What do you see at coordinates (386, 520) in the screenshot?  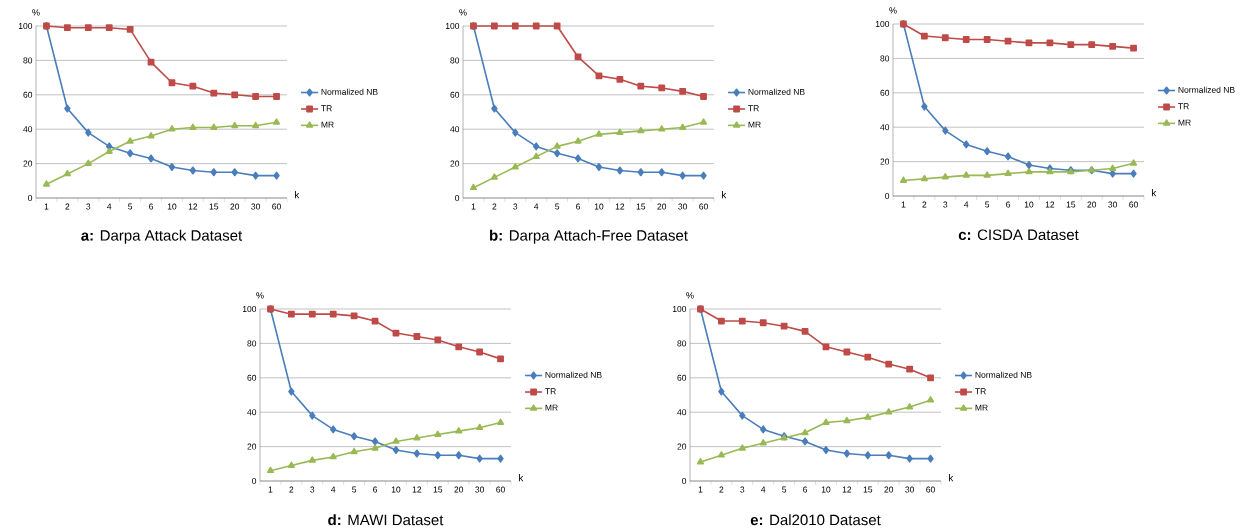 I see `text: d: MAWI Dataset` at bounding box center [386, 520].